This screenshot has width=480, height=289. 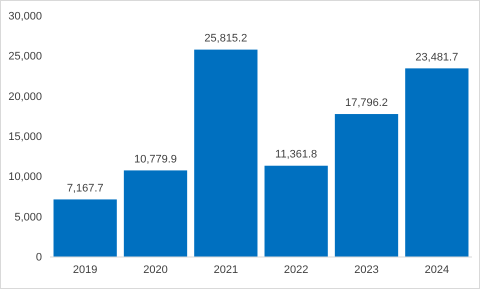 What do you see at coordinates (25, 56) in the screenshot?
I see `y-tick-label: 25,000` at bounding box center [25, 56].